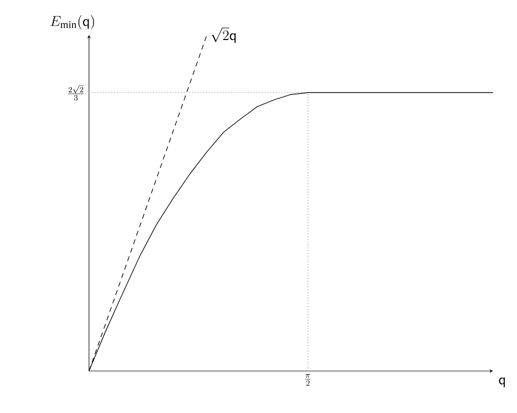  Describe the element at coordinates (502, 383) in the screenshot. I see `x-axis-title: $\mathsf{q}$` at that location.